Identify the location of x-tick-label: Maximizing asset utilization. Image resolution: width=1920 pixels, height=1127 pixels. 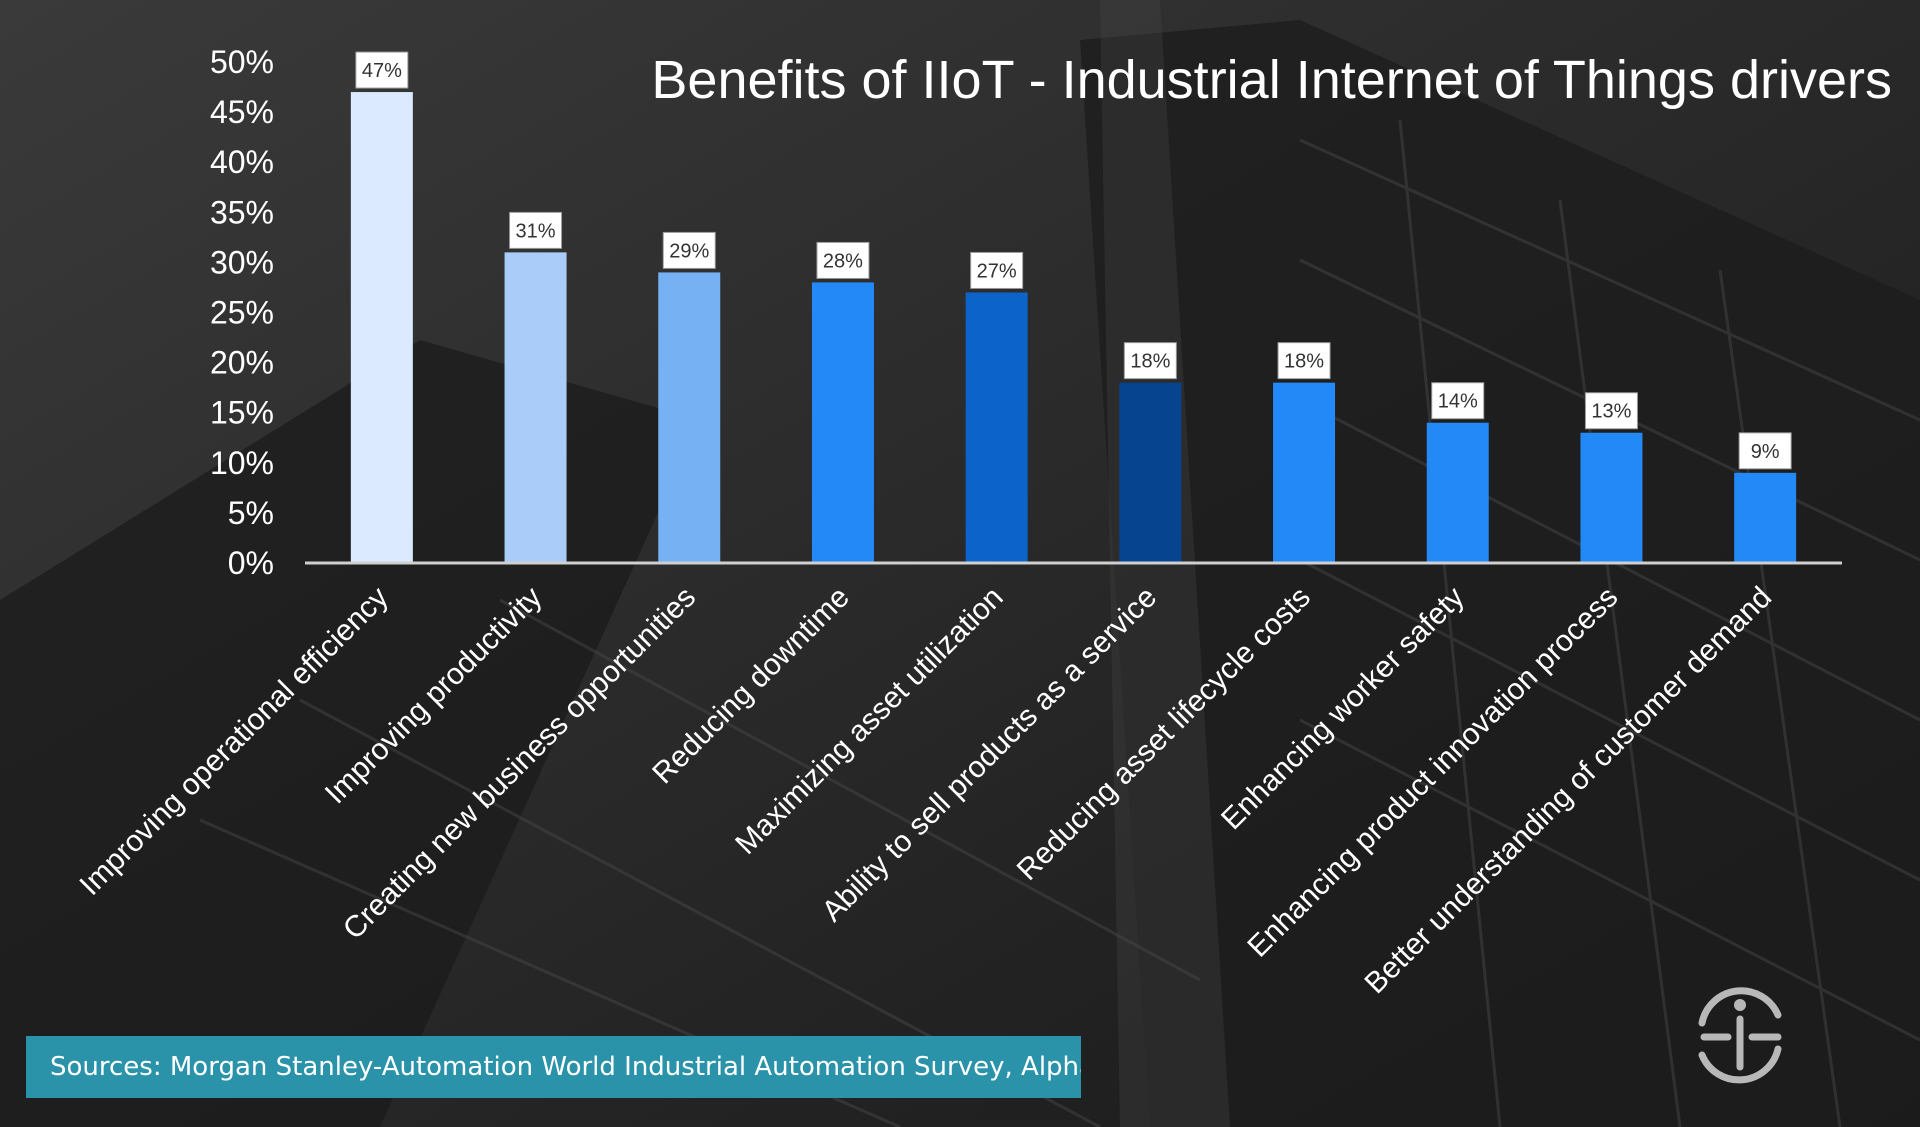
(869, 721).